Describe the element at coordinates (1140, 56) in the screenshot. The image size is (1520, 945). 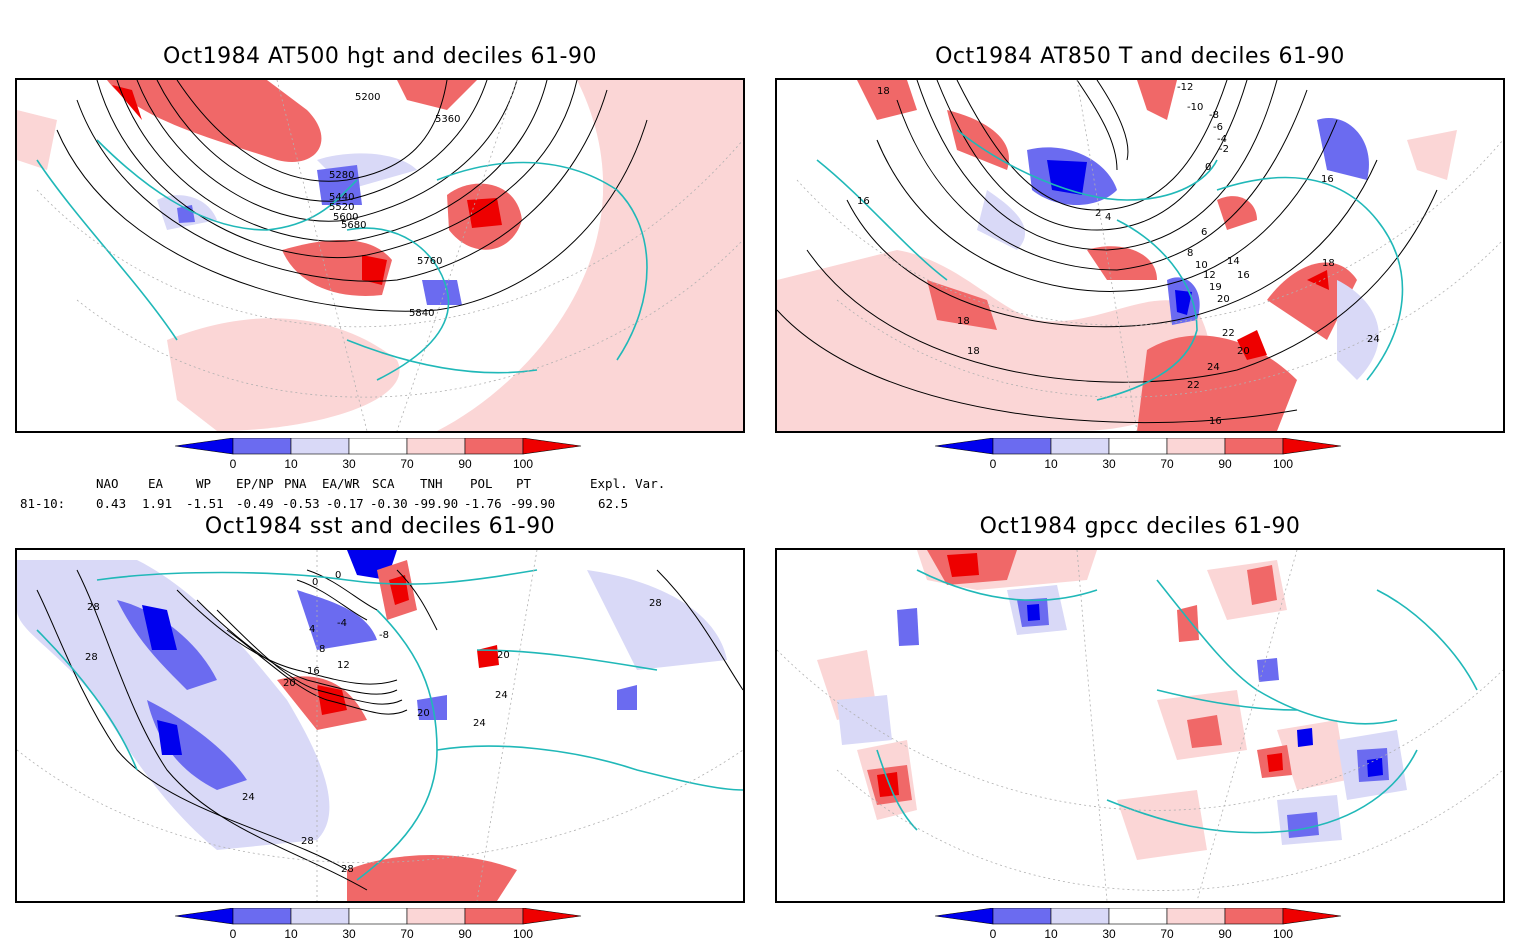
I see `panel-title-t850: Oct1984 AT850 T and deciles 61-90` at that location.